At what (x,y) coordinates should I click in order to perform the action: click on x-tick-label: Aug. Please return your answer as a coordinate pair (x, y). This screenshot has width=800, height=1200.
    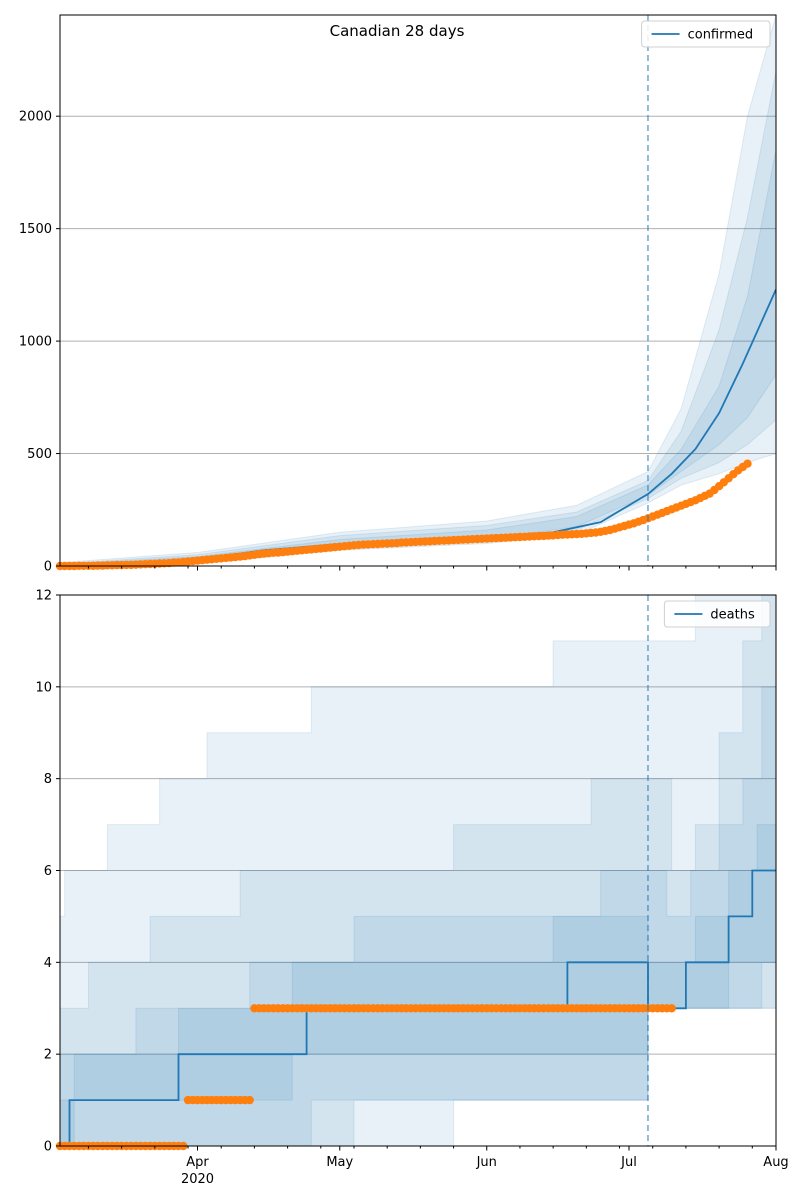
    Looking at the image, I should click on (775, 1162).